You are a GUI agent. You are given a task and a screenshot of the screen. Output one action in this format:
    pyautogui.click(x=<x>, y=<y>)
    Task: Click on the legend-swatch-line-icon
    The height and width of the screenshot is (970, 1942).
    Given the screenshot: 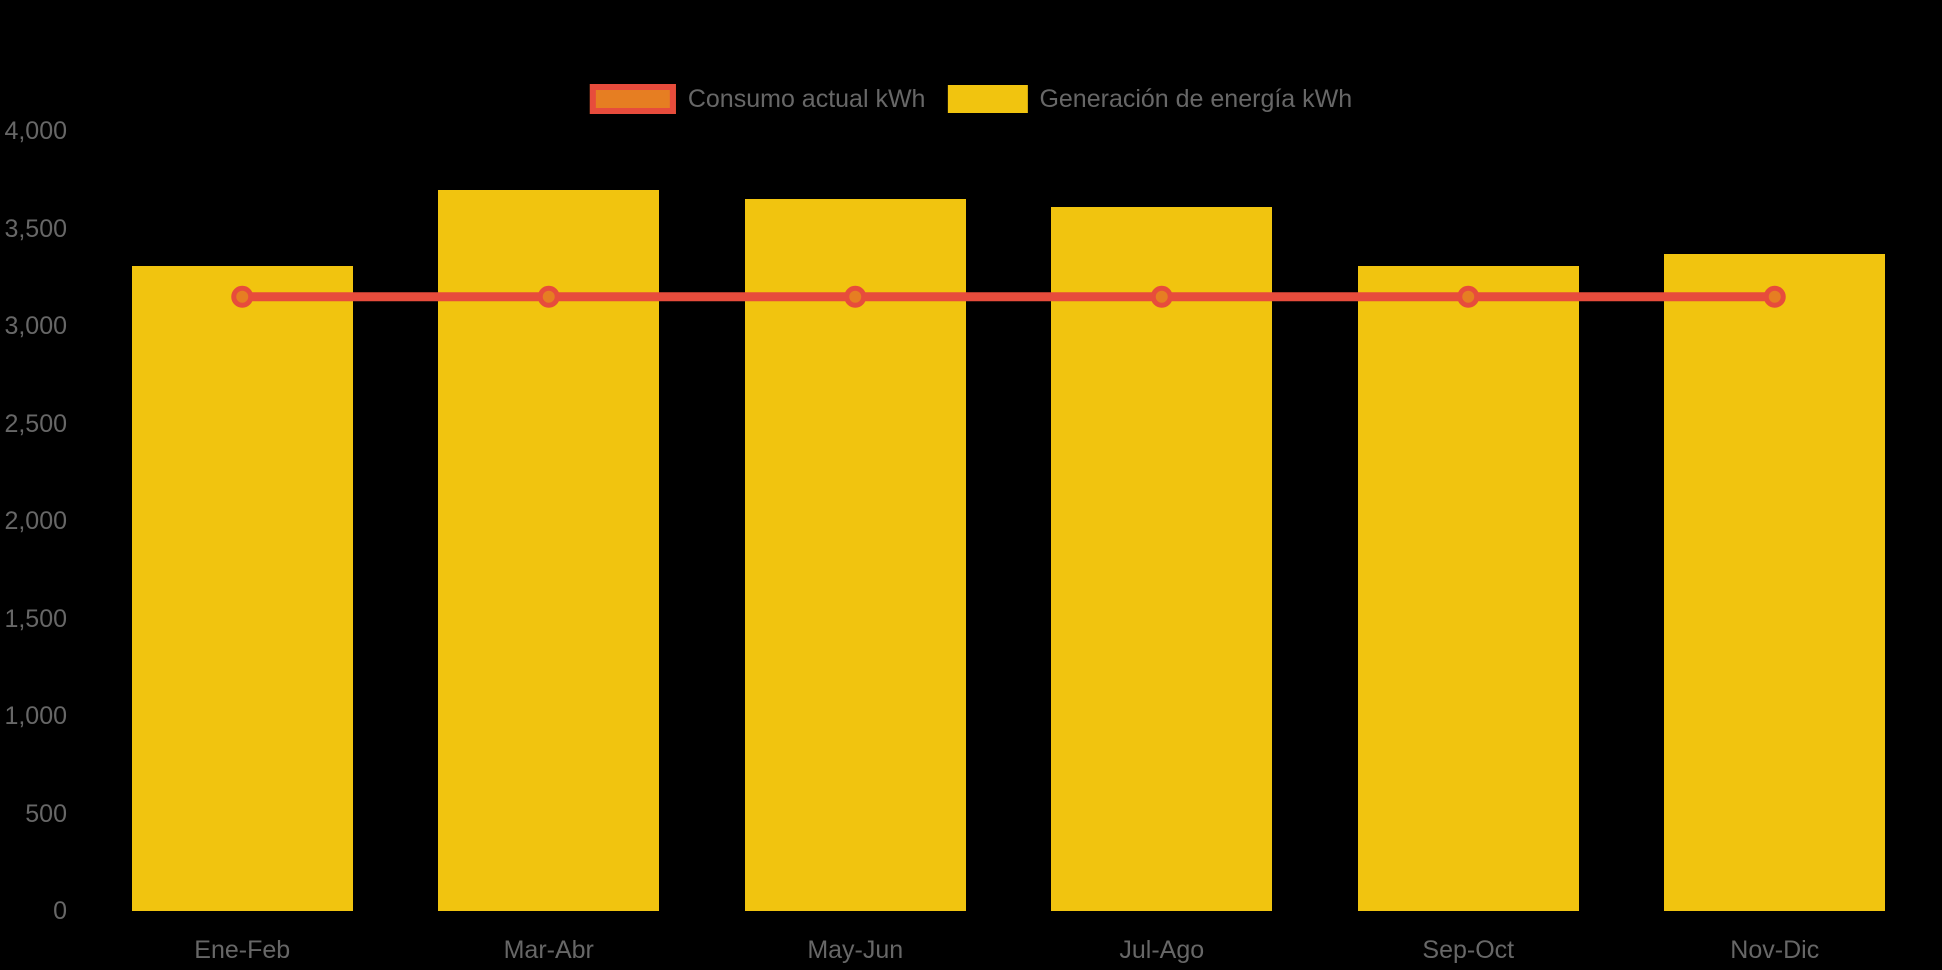 What is the action you would take?
    pyautogui.click(x=632, y=99)
    